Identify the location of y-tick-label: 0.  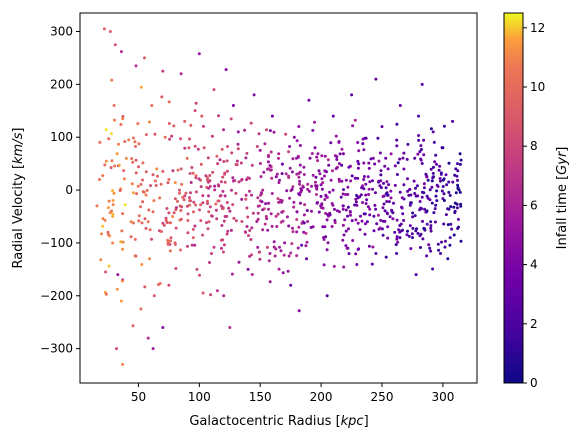
(69, 190).